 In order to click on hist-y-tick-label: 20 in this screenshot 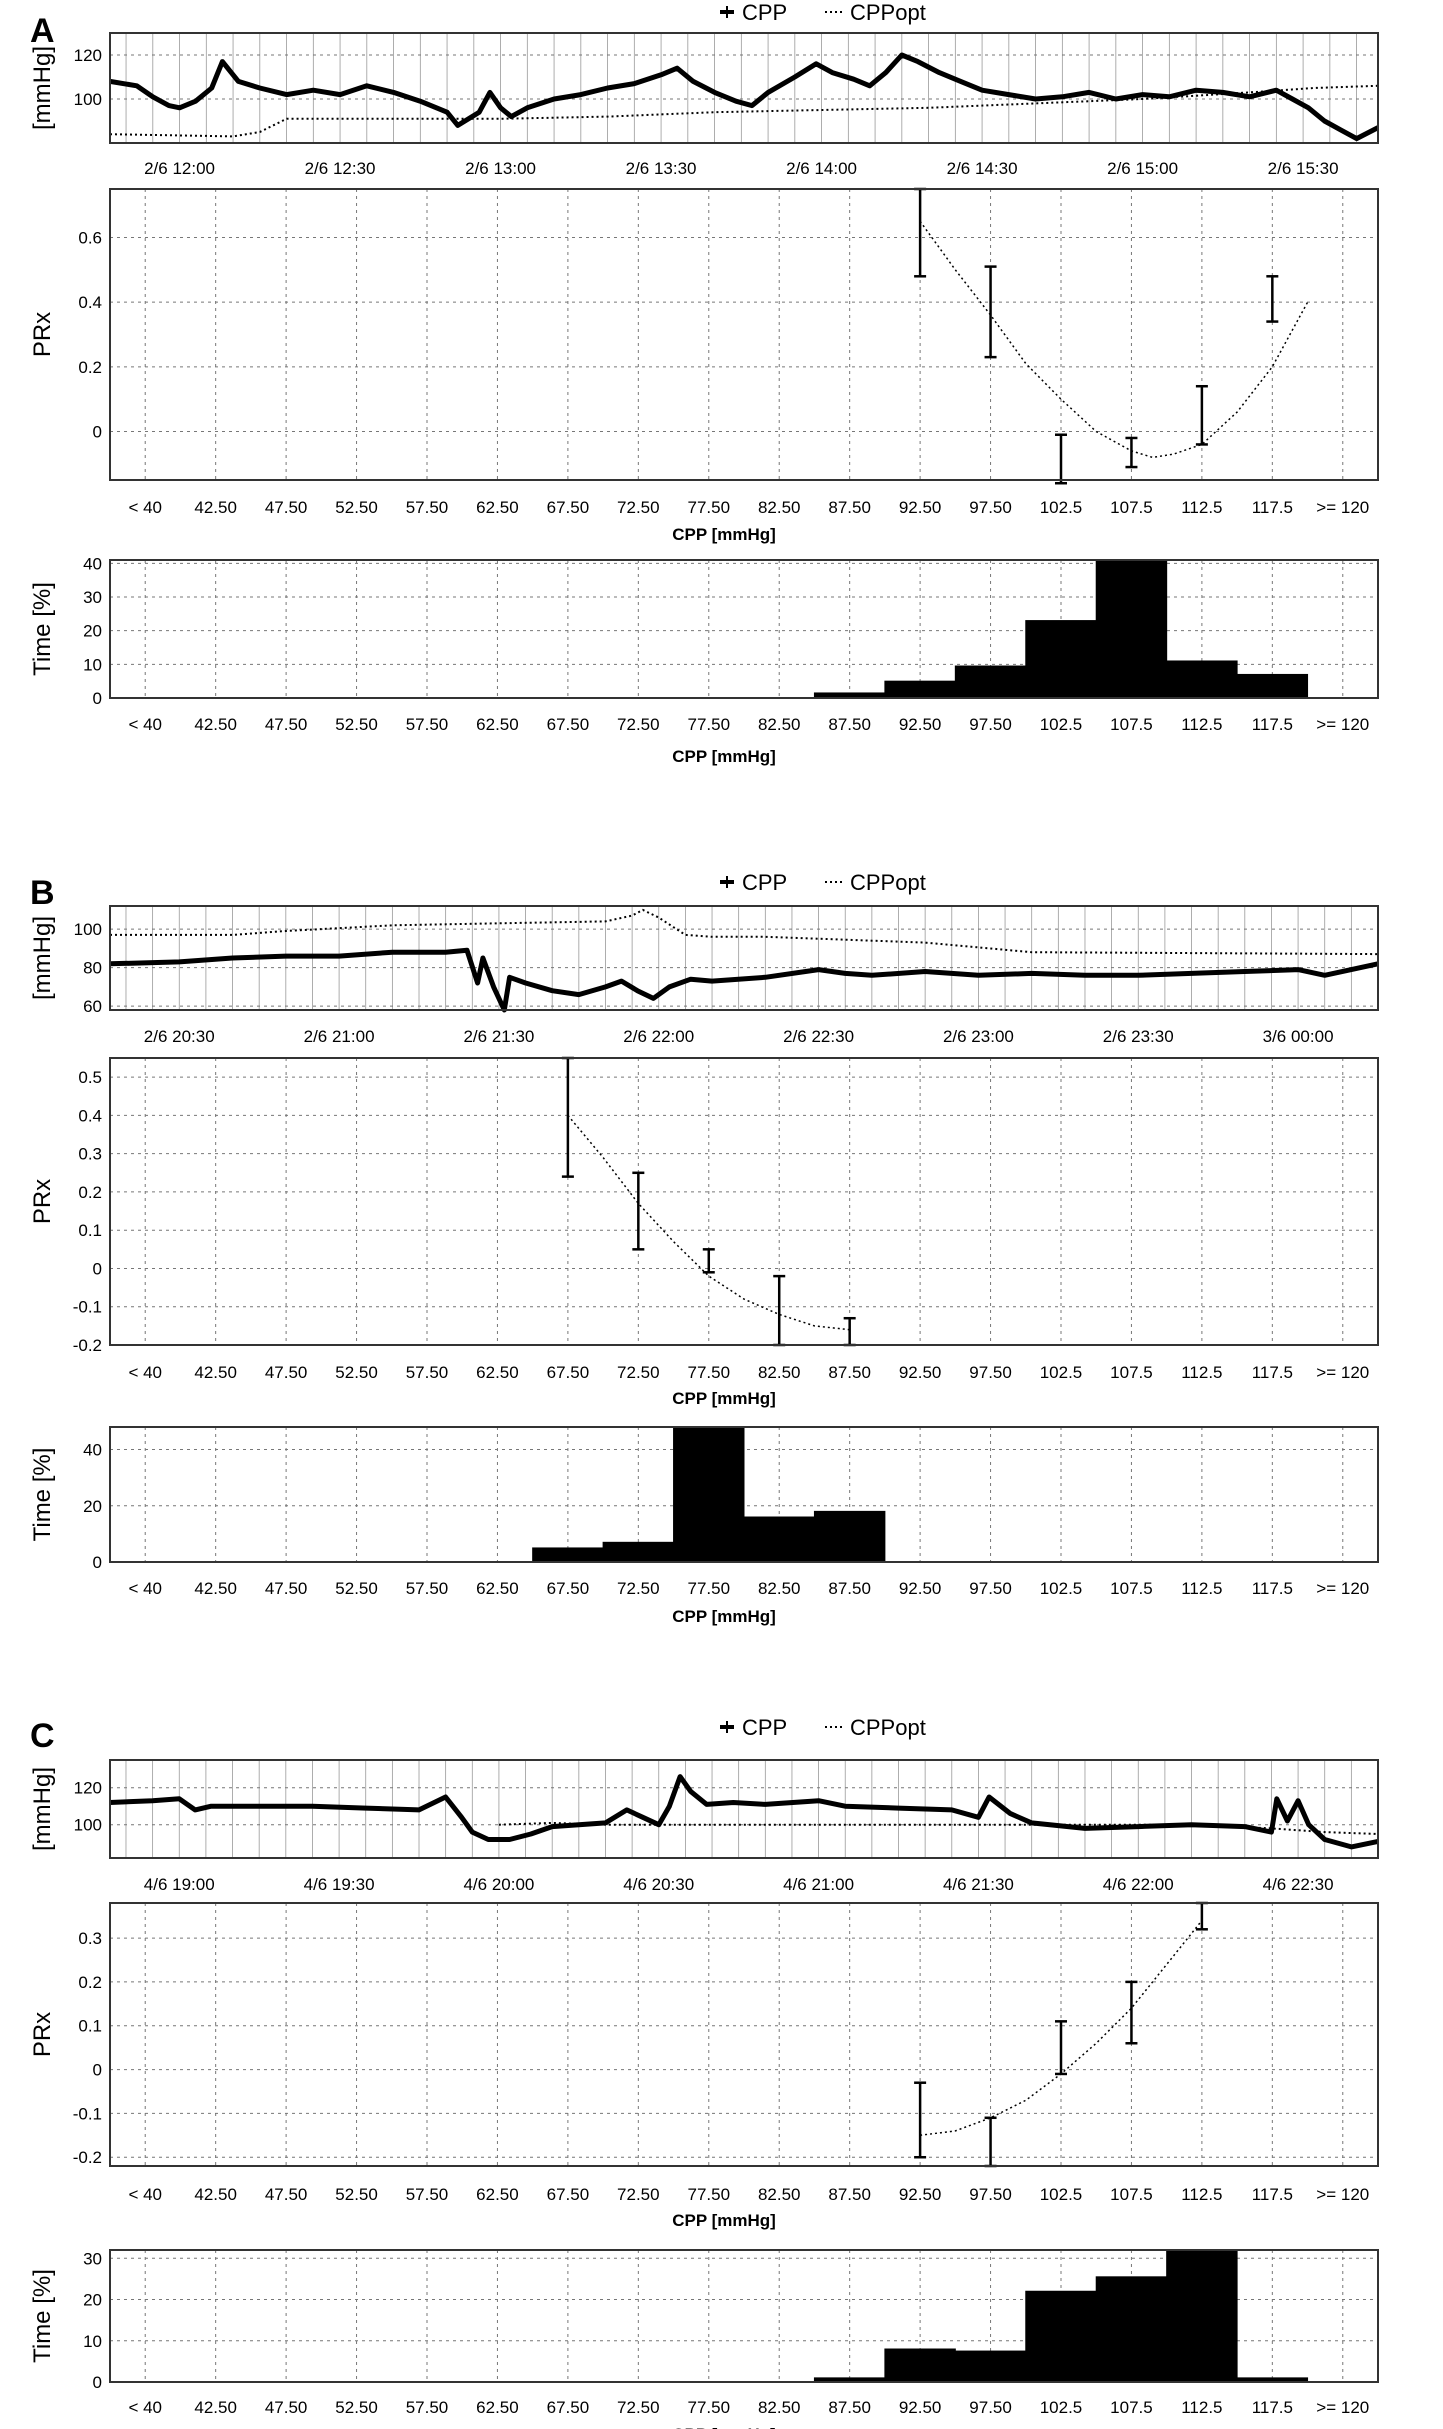, I will do `click(92, 2300)`.